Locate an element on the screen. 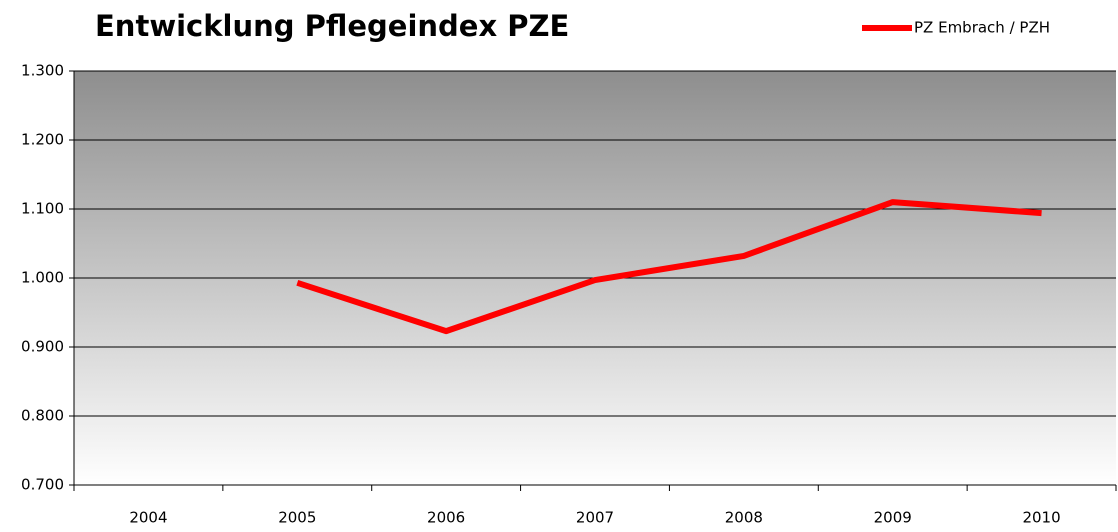 The width and height of the screenshot is (1118, 532). x-tick-label: 2007 is located at coordinates (595, 518).